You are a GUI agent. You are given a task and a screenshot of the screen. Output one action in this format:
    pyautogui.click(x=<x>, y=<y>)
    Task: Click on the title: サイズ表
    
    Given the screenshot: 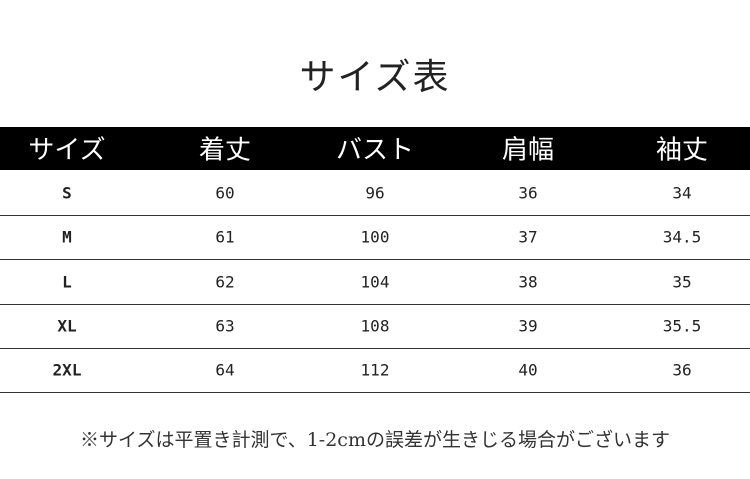 What is the action you would take?
    pyautogui.click(x=375, y=77)
    